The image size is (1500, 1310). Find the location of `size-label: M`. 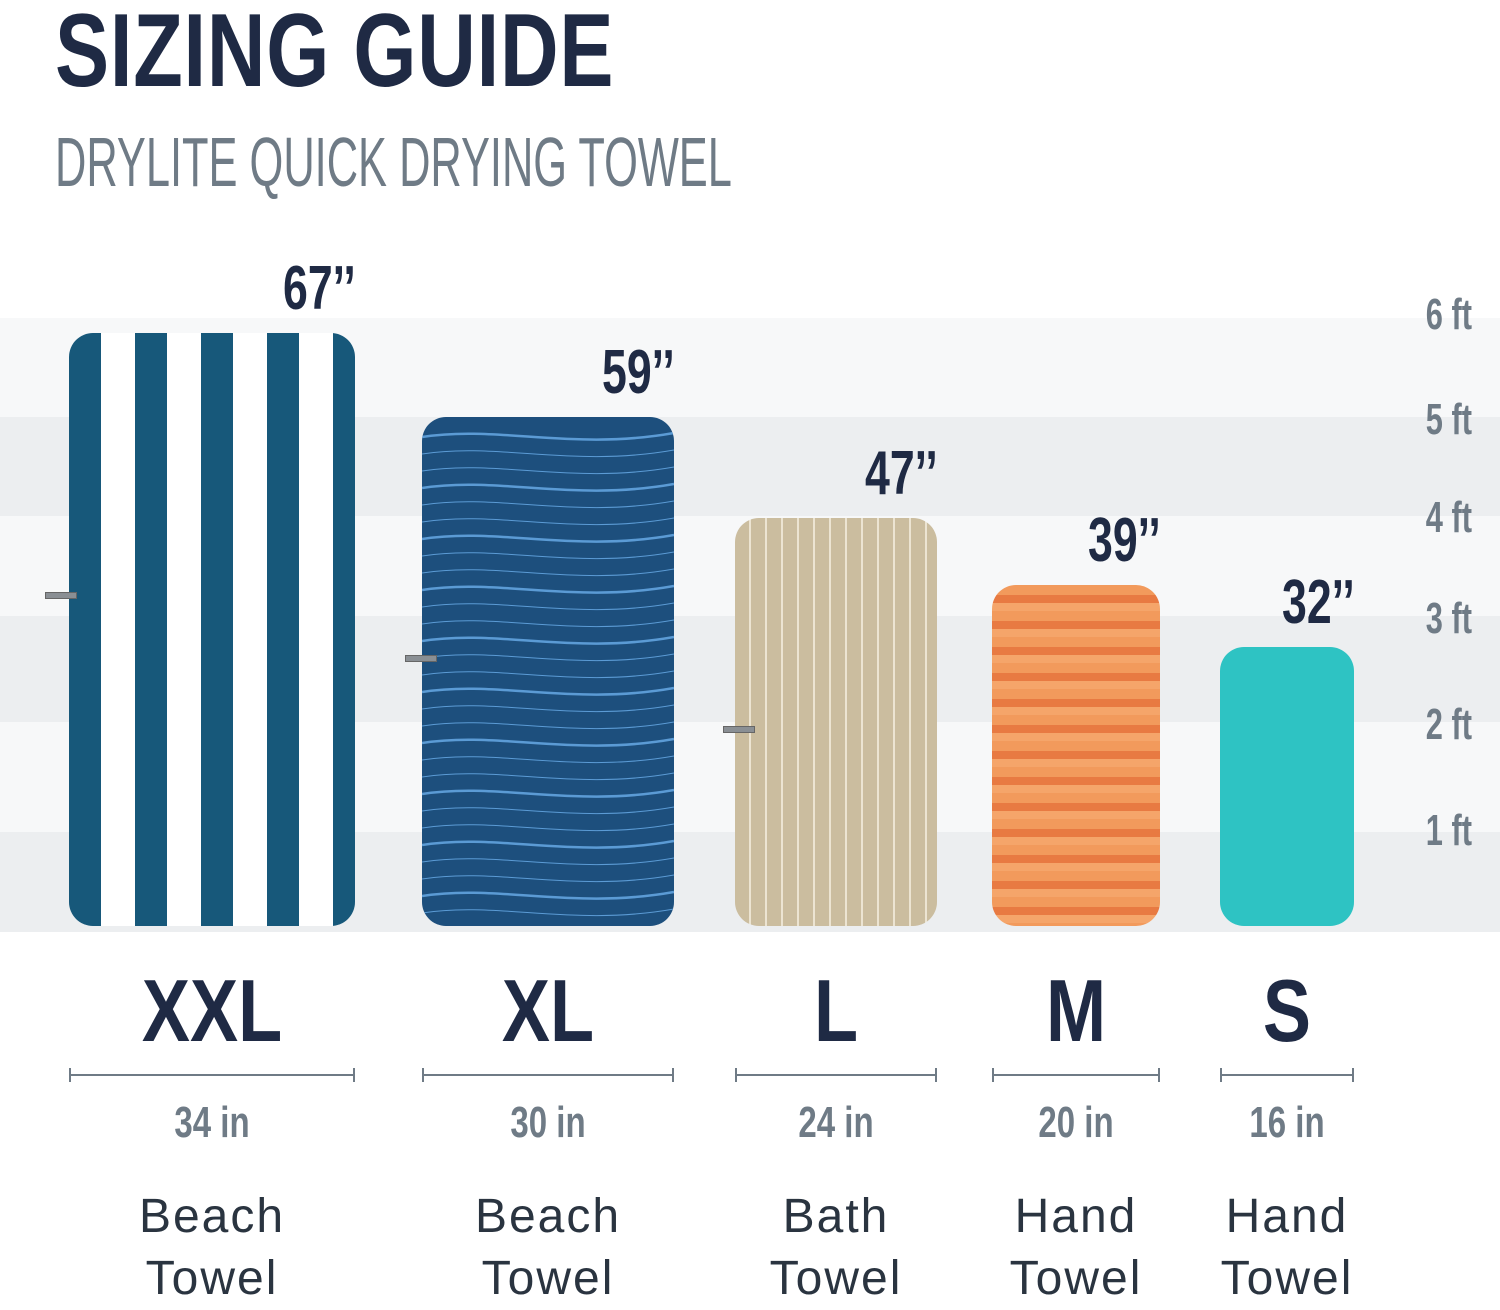

size-label: M is located at coordinates (1076, 1010).